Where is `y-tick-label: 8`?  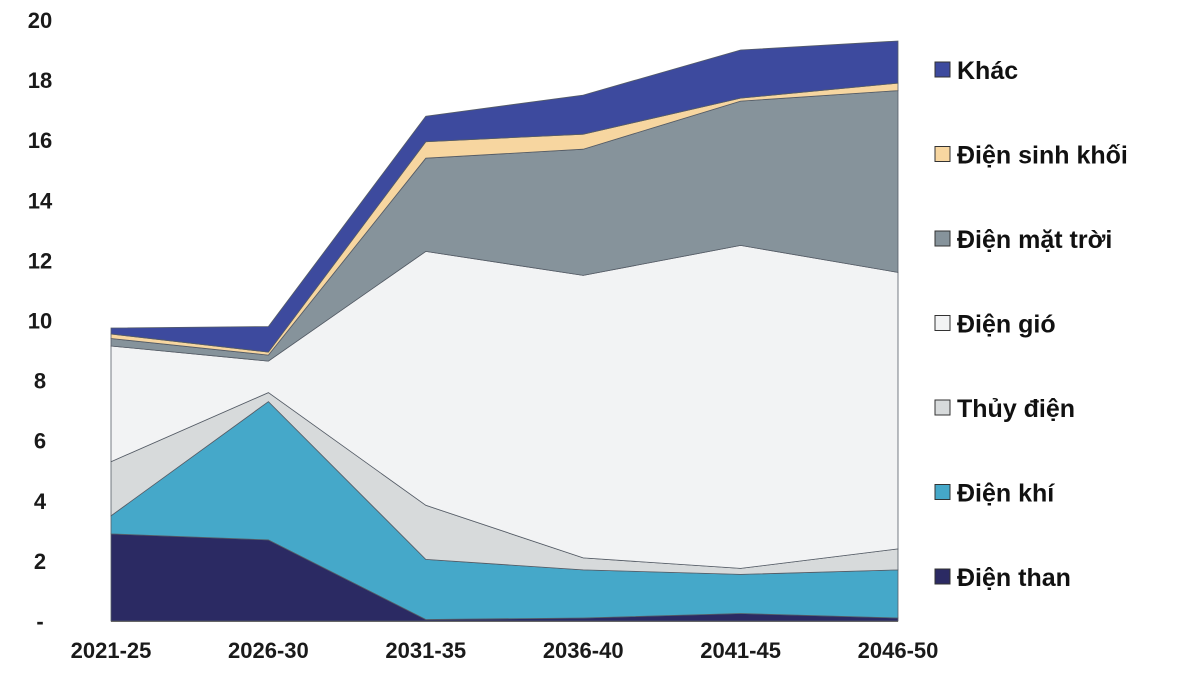 y-tick-label: 8 is located at coordinates (40, 381).